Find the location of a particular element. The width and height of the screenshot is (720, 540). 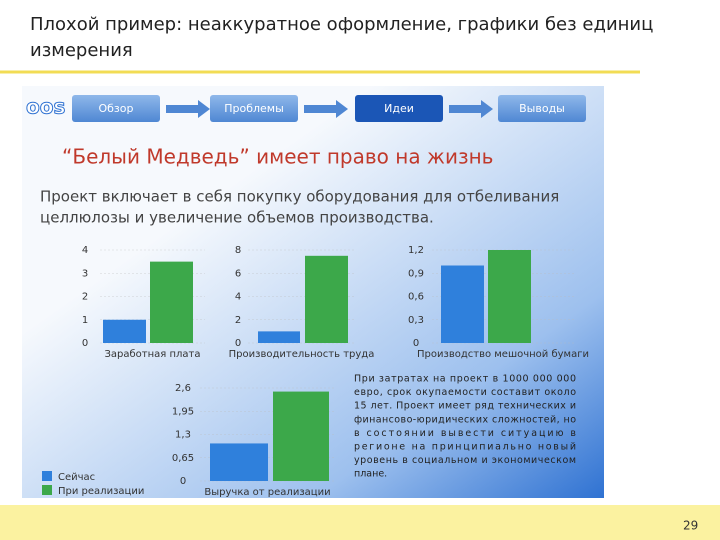

page-number: 29 is located at coordinates (690, 526).